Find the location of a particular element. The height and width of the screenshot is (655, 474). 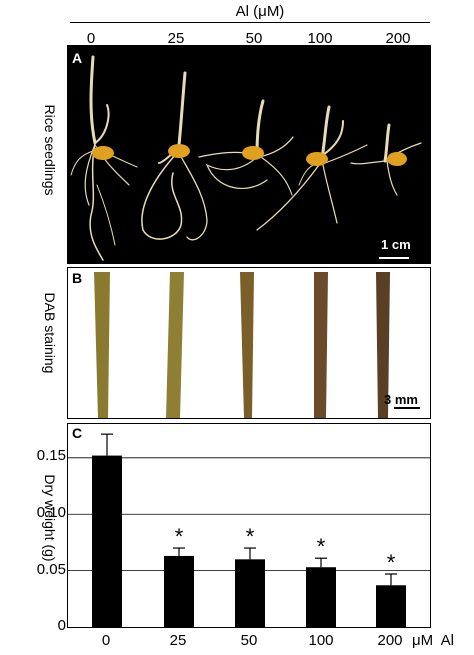

side-label-dab-staining: DAB staining is located at coordinates (50, 333).